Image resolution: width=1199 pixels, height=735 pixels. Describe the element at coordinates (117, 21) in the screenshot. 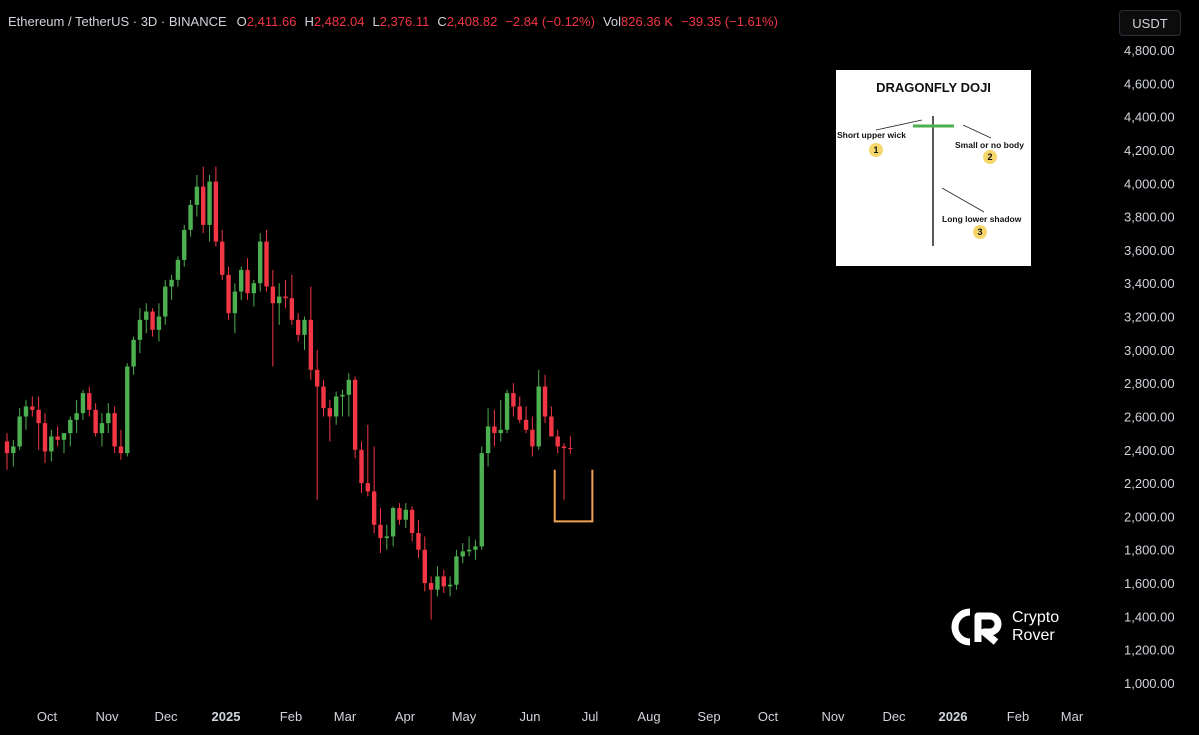

I see `symbol-title: Ethereum / TetherUS · 3D · BINANCE` at that location.